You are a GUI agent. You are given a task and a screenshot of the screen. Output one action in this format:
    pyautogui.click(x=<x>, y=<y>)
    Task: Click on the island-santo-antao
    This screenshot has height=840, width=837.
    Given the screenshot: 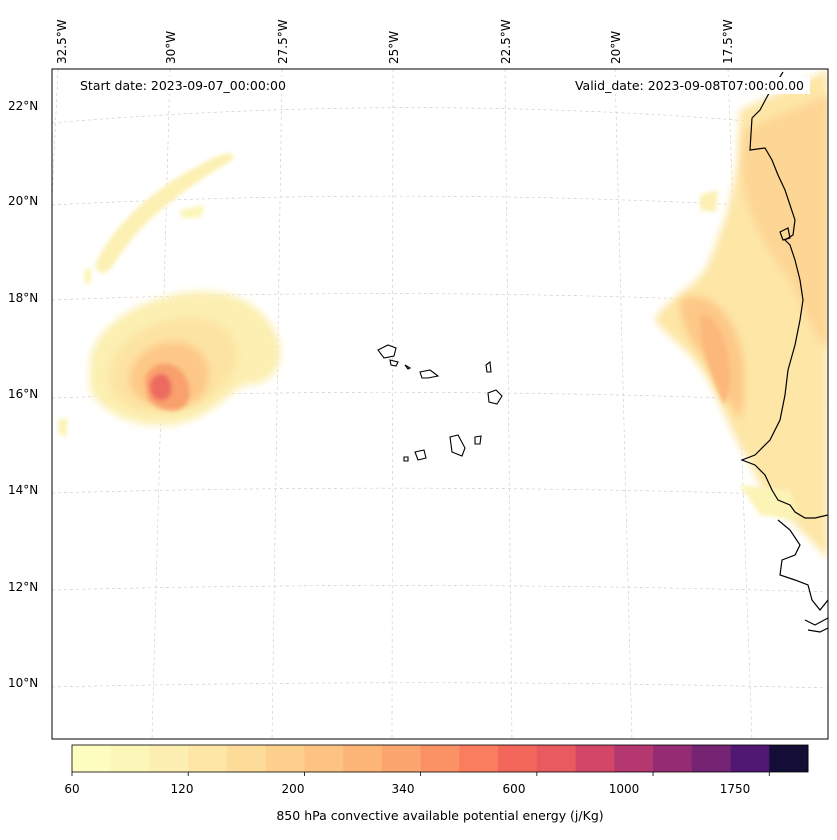 What is the action you would take?
    pyautogui.click(x=387, y=351)
    